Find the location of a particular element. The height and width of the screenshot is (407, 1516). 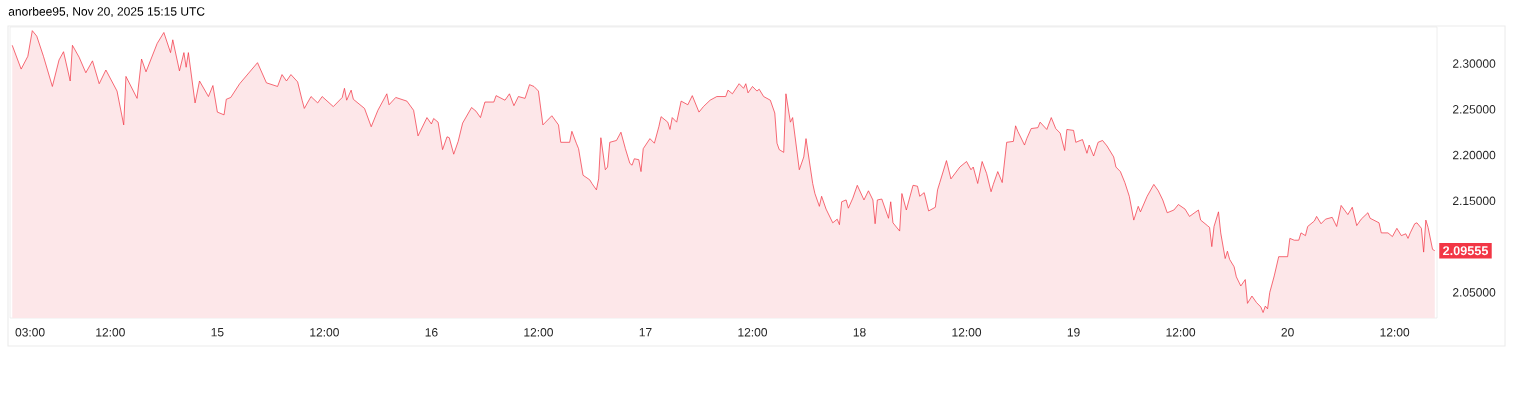

annotation: 2.09555 is located at coordinates (1466, 251).